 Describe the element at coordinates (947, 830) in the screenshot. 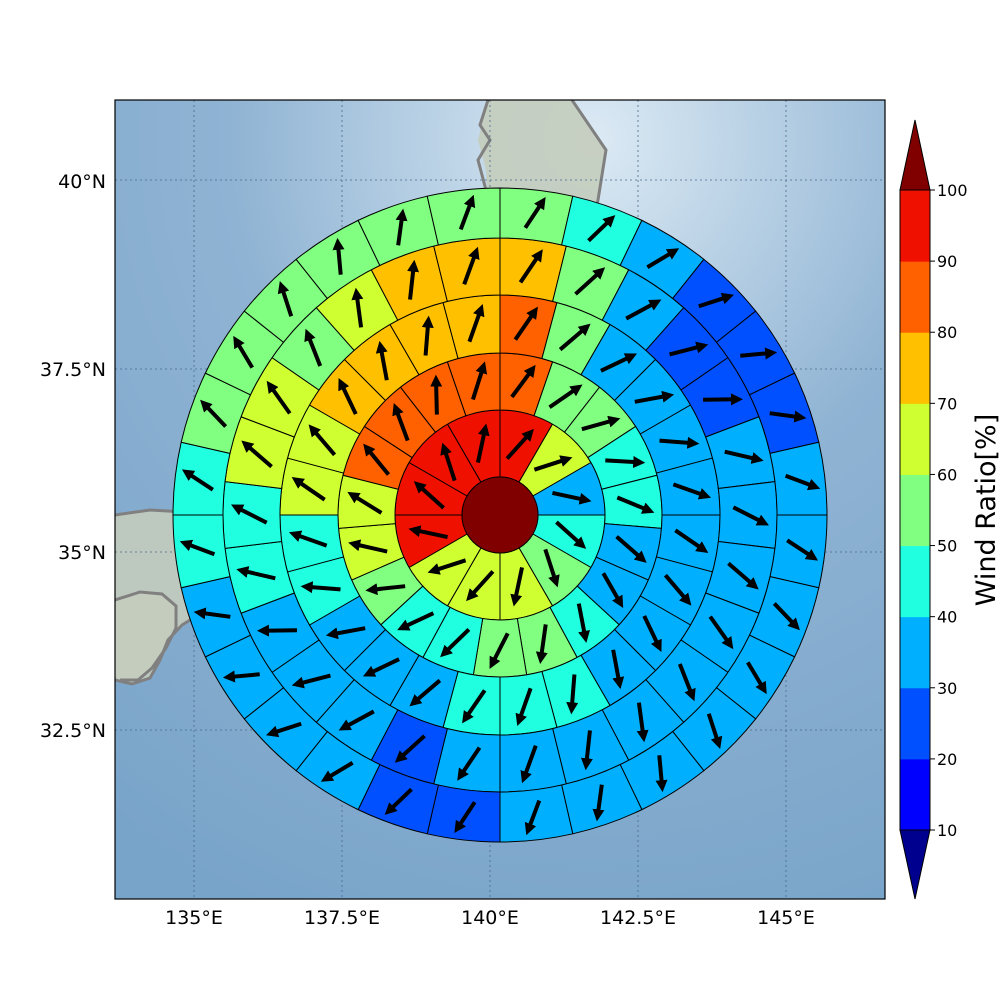

I see `colorbar-tick-label: 10` at that location.